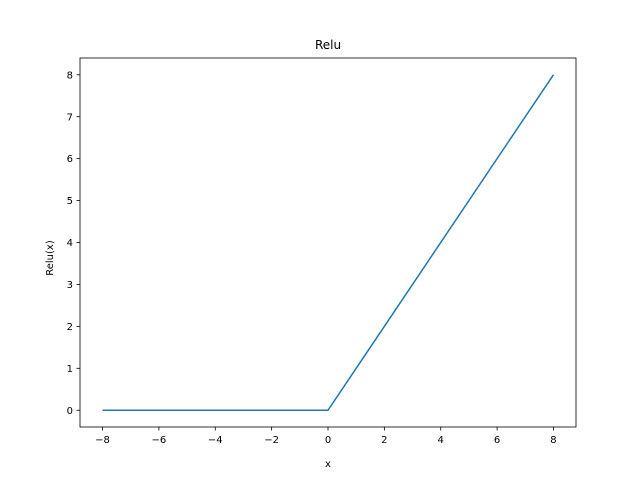 This screenshot has width=640, height=480. I want to click on chart-title: Relu, so click(328, 45).